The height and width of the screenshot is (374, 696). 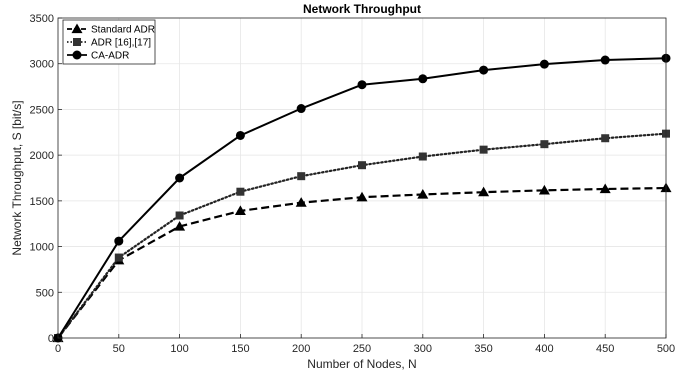 I want to click on x-tick-label: 50, so click(x=119, y=349).